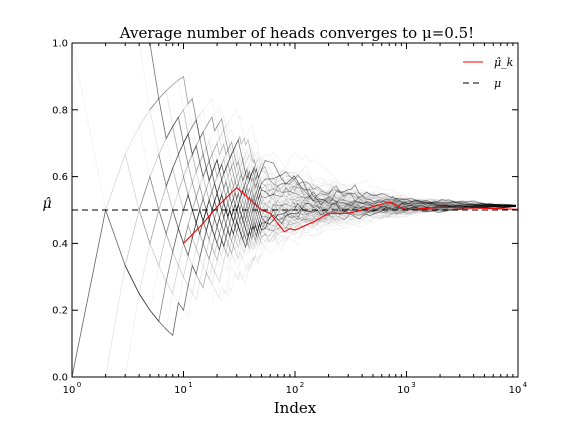 The image size is (576, 432). I want to click on y-tick-label: 0.4, so click(60, 244).